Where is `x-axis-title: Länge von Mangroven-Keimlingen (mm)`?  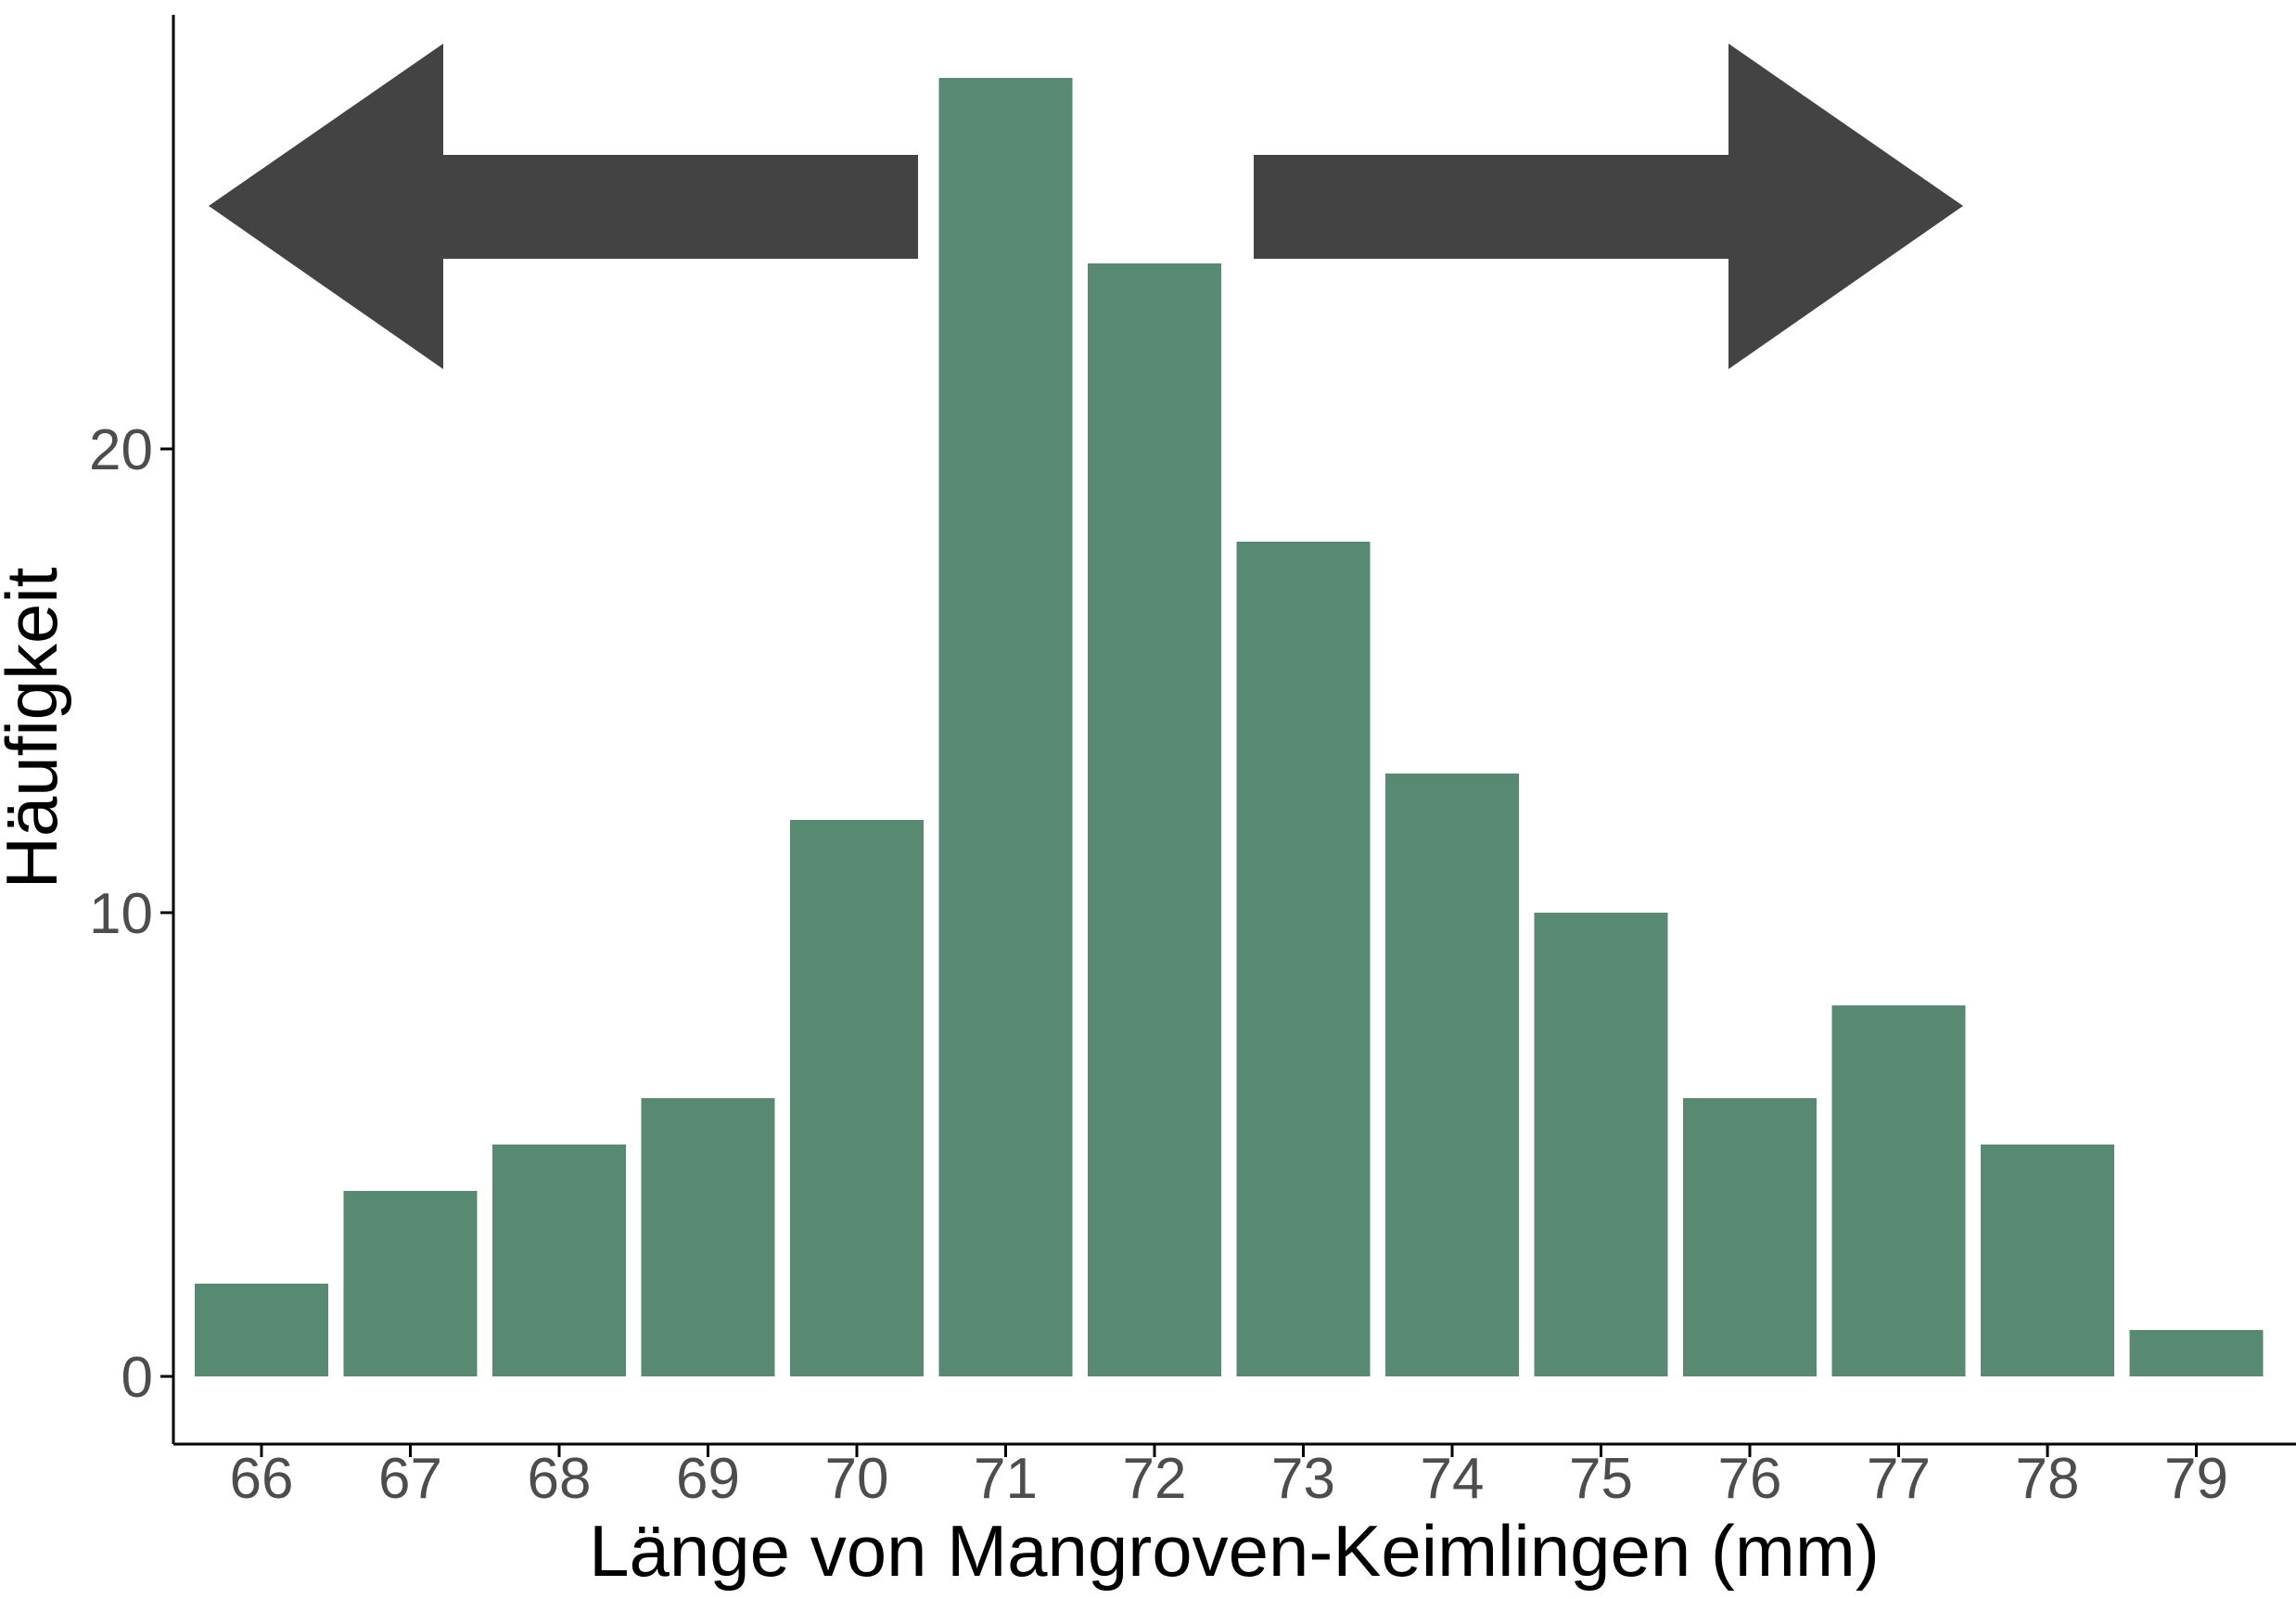
x-axis-title: Länge von Mangroven-Keimlingen (mm) is located at coordinates (1234, 1551).